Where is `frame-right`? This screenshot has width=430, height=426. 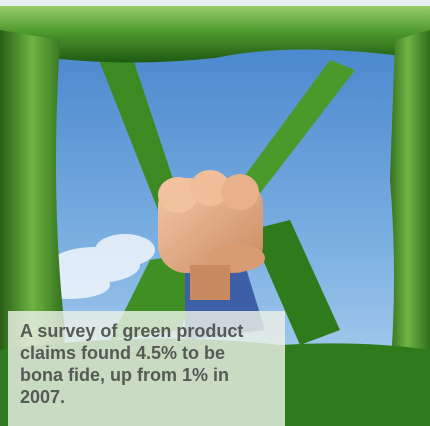
frame-right is located at coordinates (407, 228).